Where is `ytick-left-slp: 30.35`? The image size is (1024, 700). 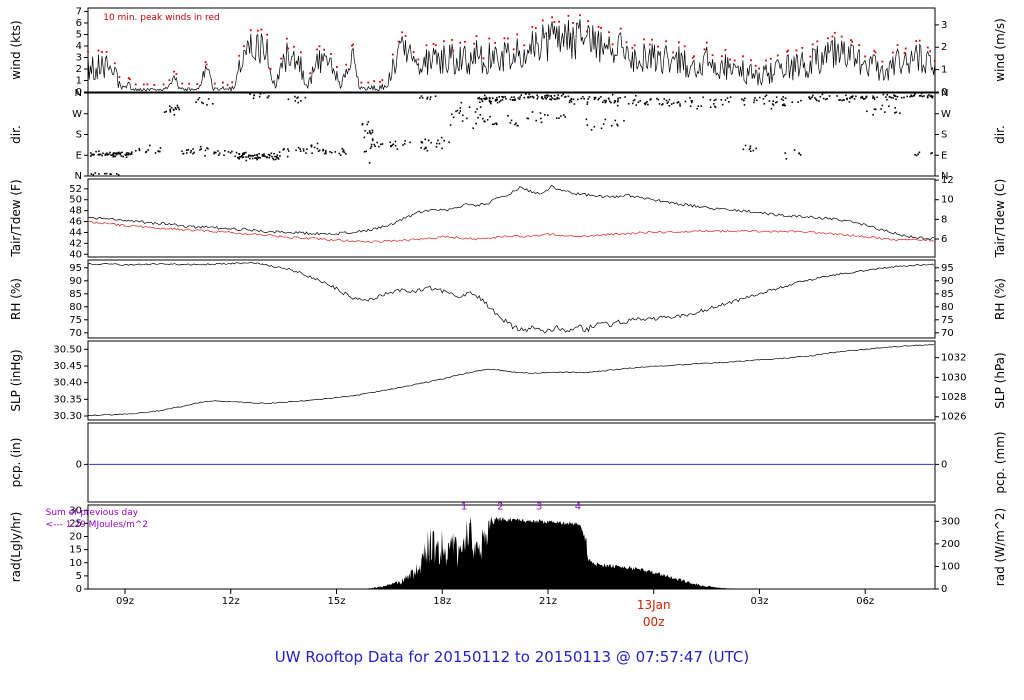
ytick-left-slp: 30.35 is located at coordinates (67, 399).